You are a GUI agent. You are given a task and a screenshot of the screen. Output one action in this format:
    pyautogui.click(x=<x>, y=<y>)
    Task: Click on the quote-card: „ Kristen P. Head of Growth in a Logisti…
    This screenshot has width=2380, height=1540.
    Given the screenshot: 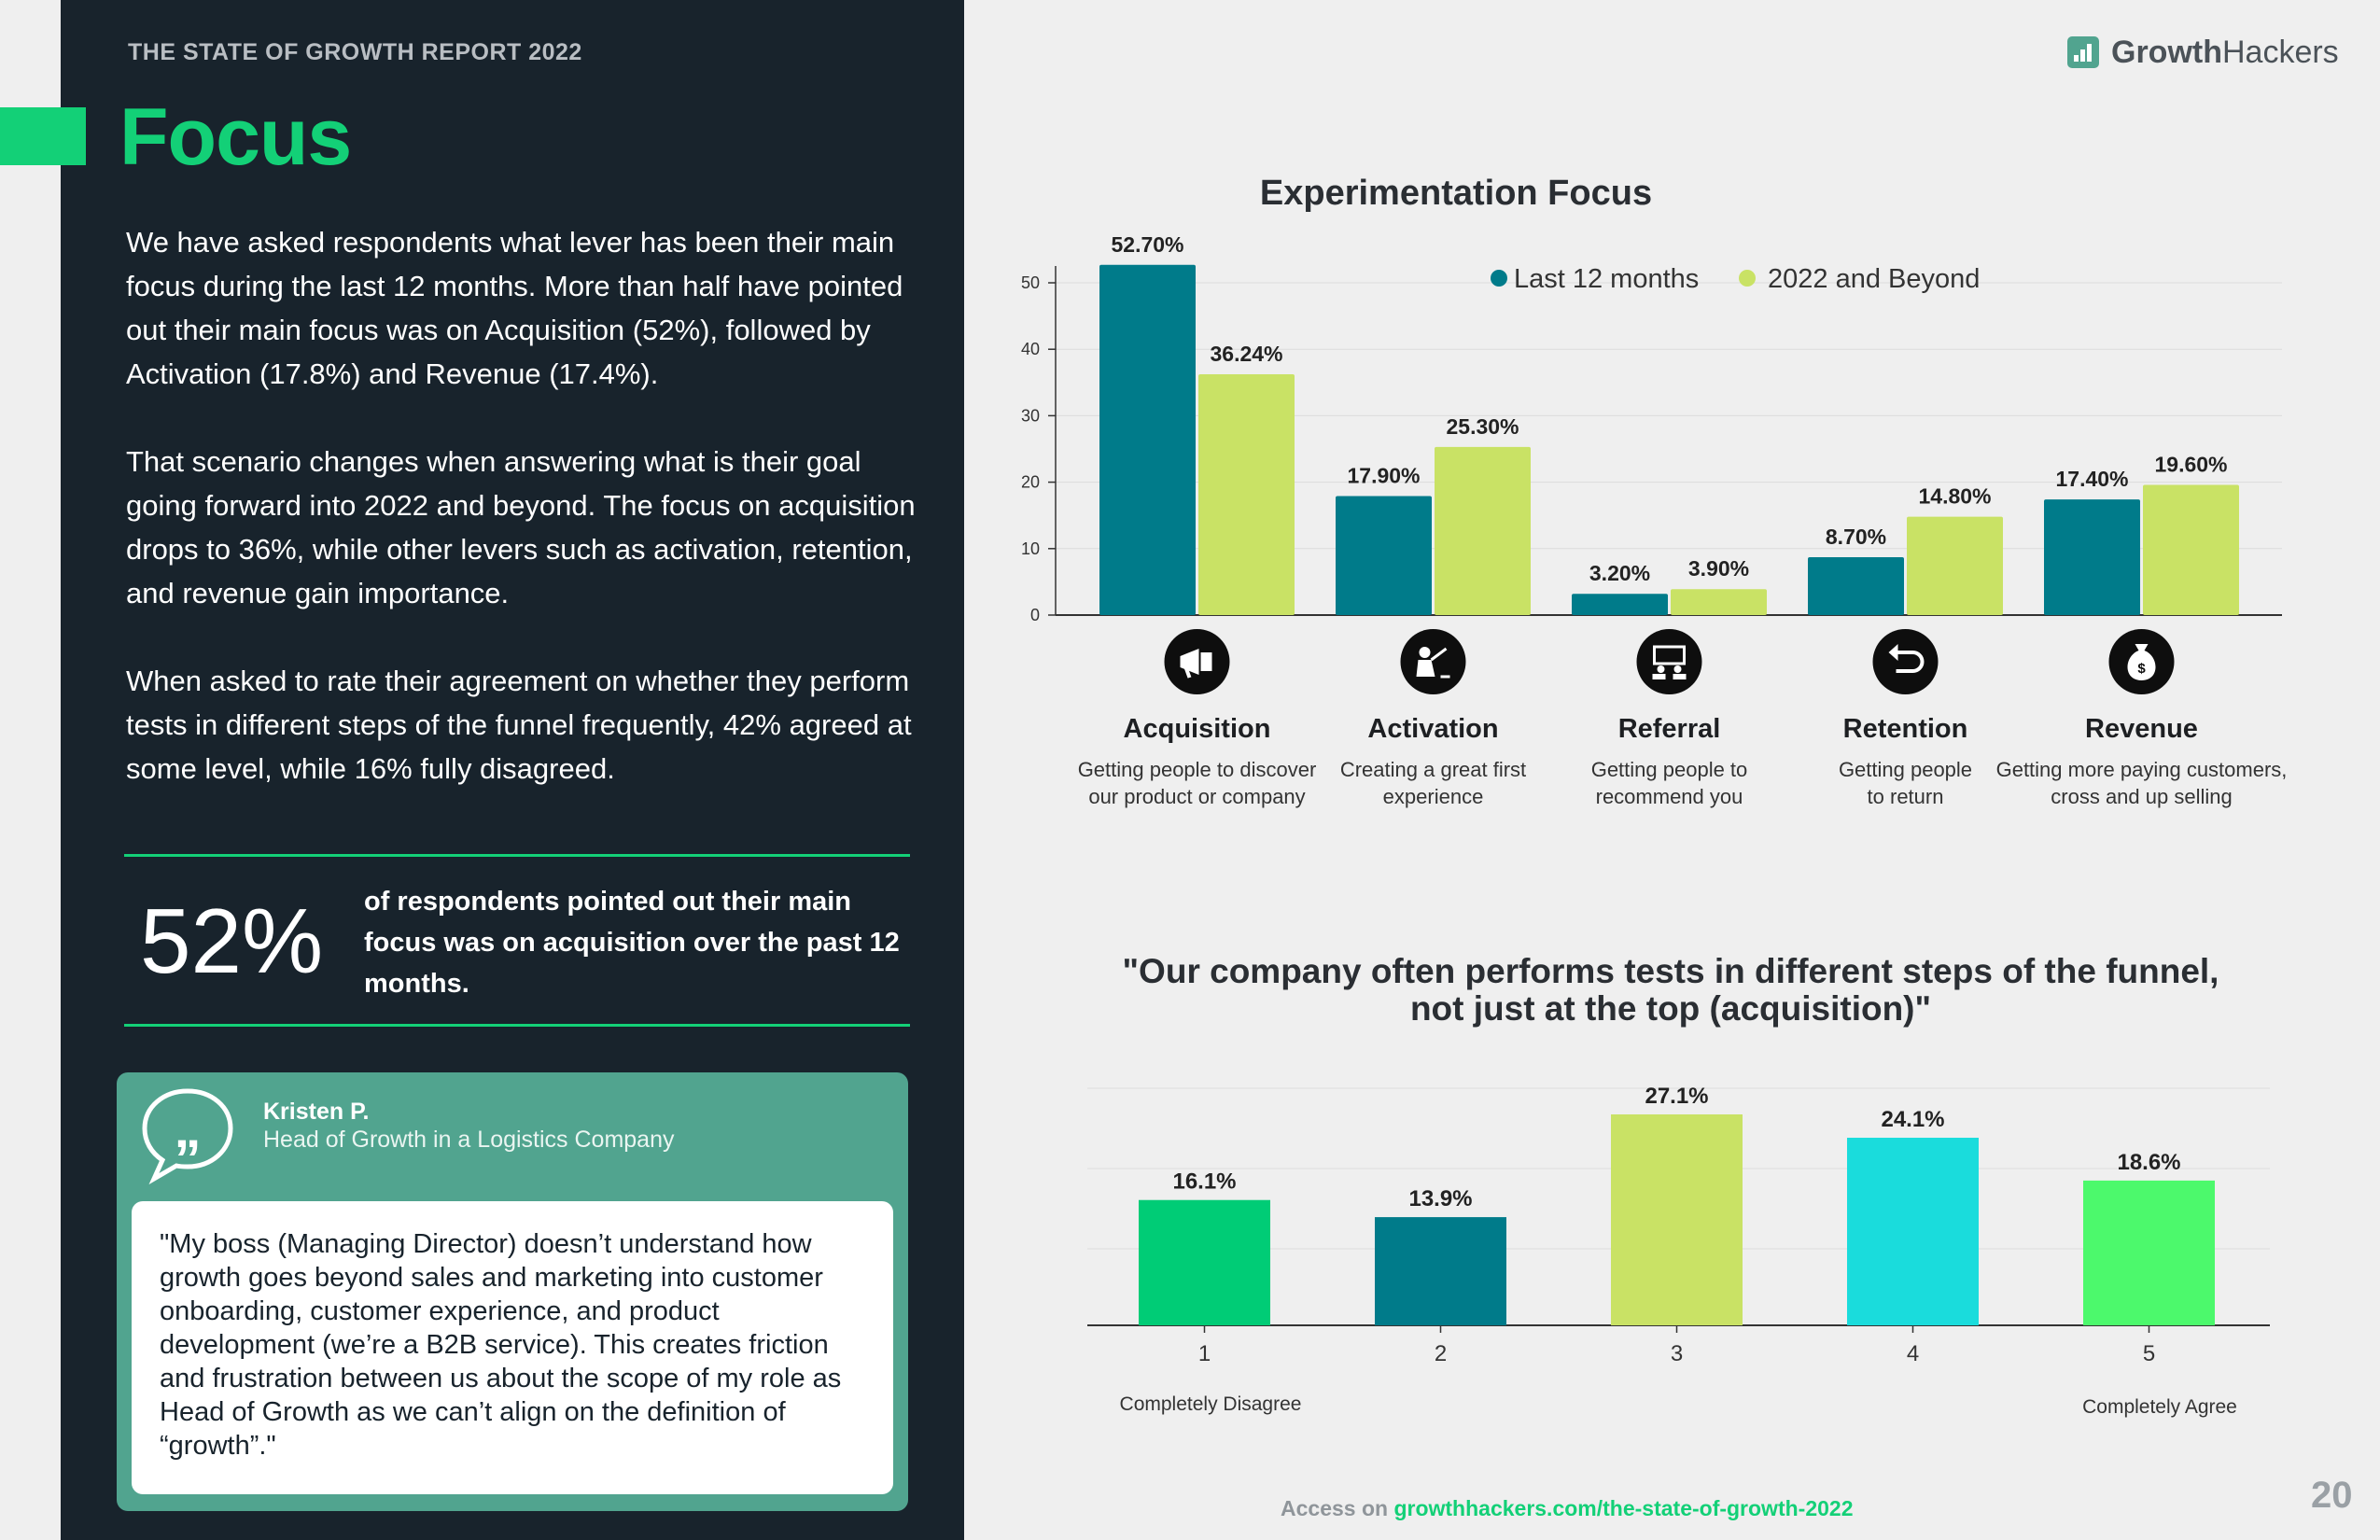 What is the action you would take?
    pyautogui.click(x=512, y=1291)
    